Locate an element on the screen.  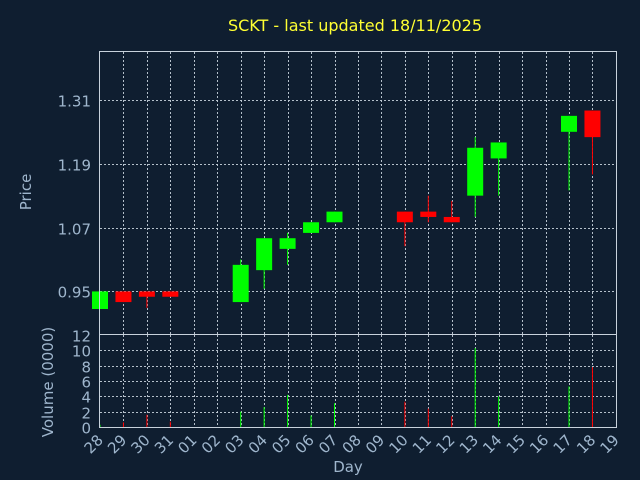
volume-tick-label: 8 is located at coordinates (86, 368).